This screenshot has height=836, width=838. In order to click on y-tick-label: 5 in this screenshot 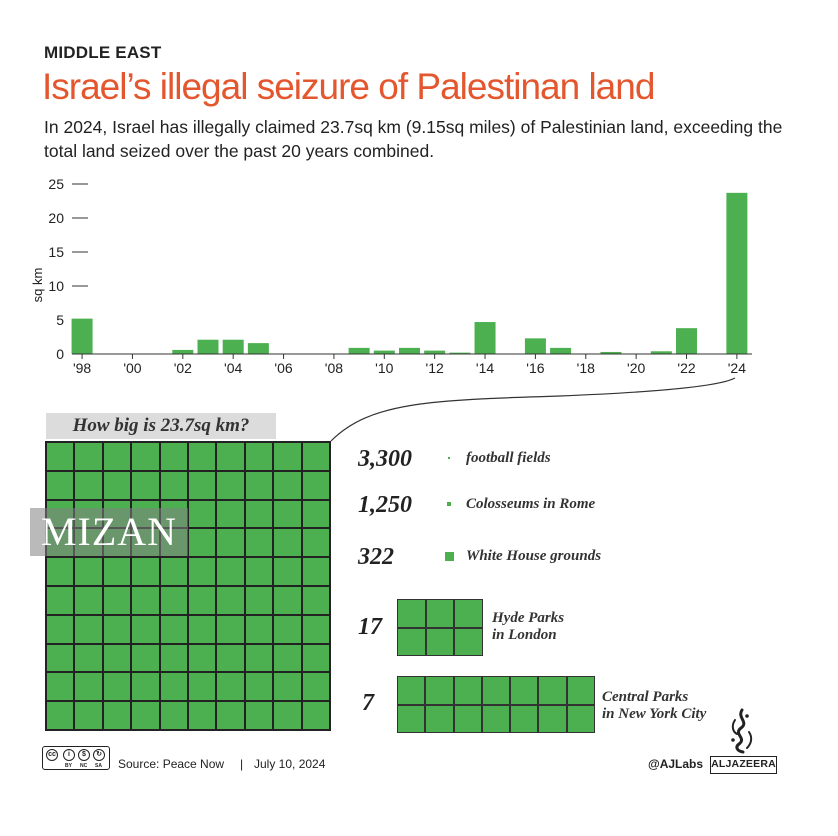, I will do `click(60, 320)`.